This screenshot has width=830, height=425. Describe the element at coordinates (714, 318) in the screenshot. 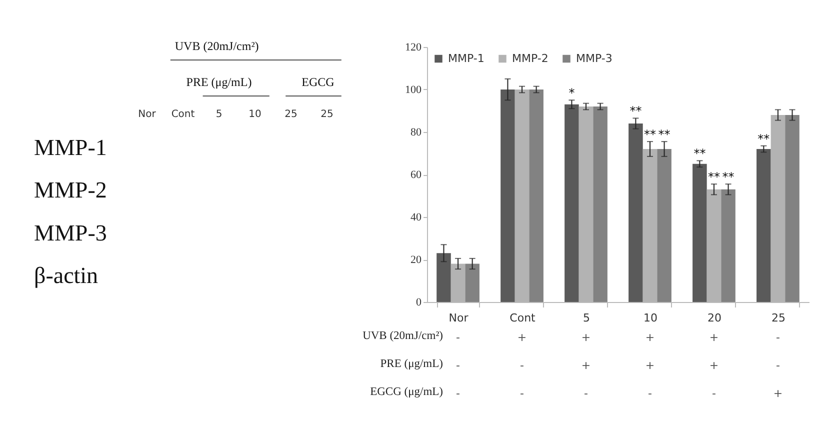

I see `x-tick-label: 20` at that location.